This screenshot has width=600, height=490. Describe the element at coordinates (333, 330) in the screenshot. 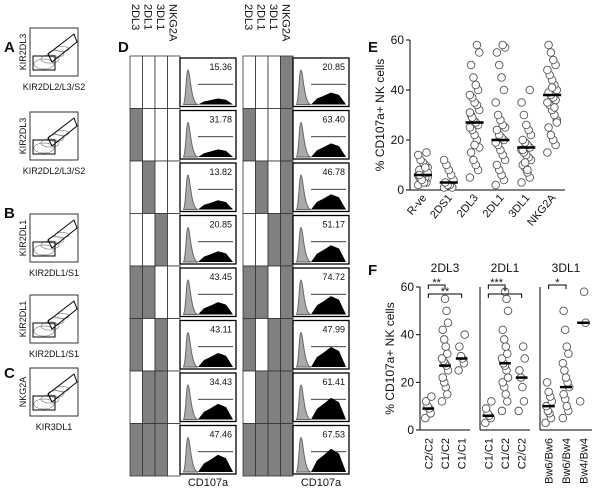

I see `percent-label: 47.99` at that location.